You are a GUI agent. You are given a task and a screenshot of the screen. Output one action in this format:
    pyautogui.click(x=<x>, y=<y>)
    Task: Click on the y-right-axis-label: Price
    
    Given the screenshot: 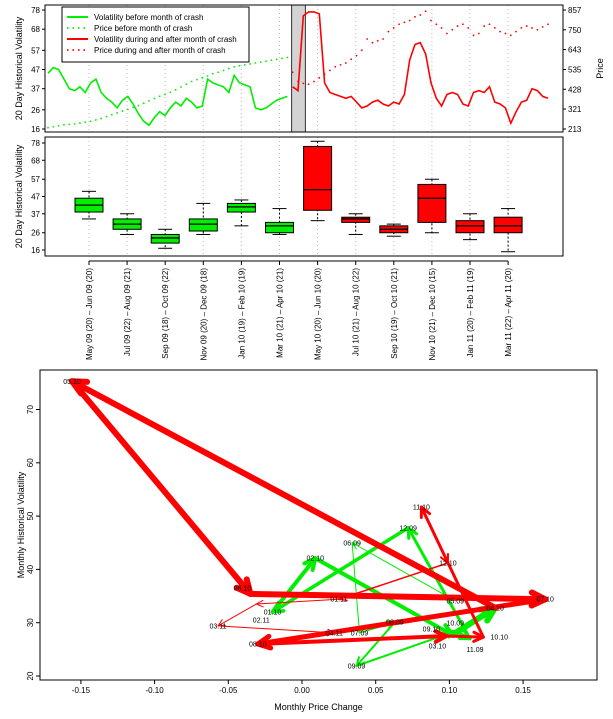 What is the action you would take?
    pyautogui.click(x=600, y=68)
    